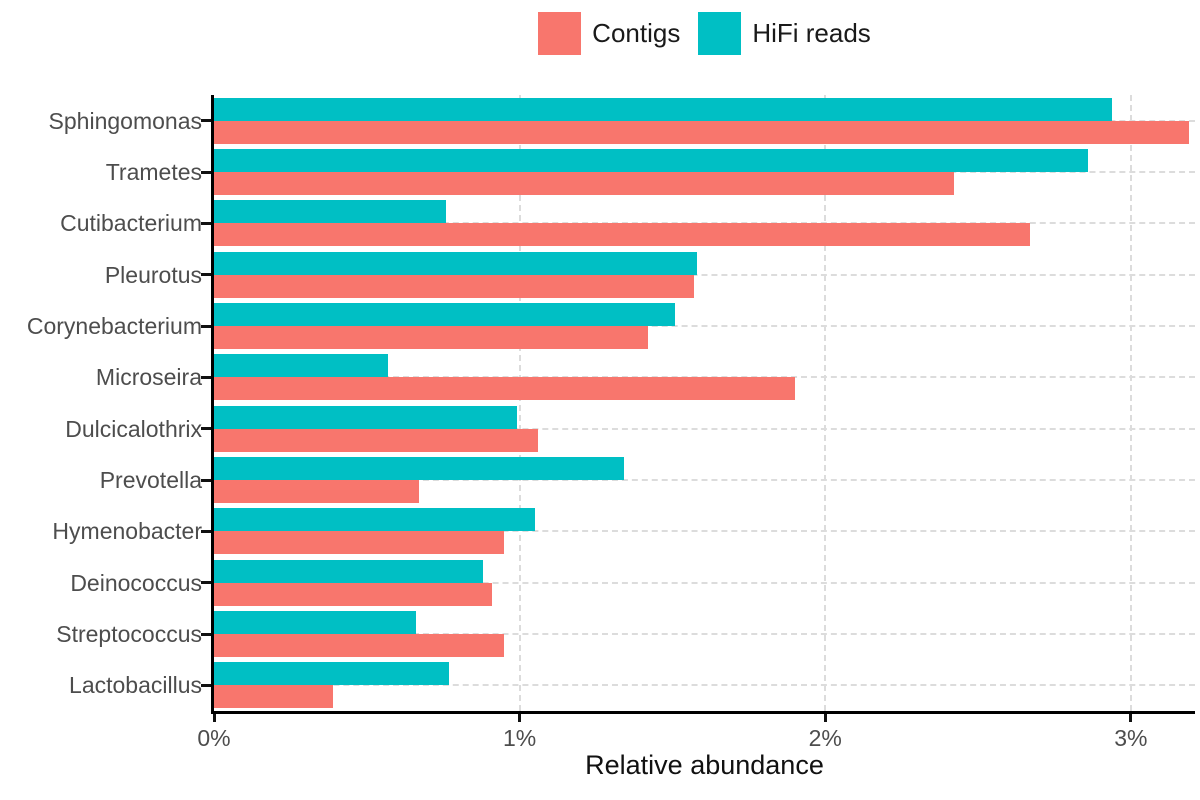 This screenshot has height=800, width=1200. What do you see at coordinates (153, 172) in the screenshot?
I see `category-label: Trametes` at bounding box center [153, 172].